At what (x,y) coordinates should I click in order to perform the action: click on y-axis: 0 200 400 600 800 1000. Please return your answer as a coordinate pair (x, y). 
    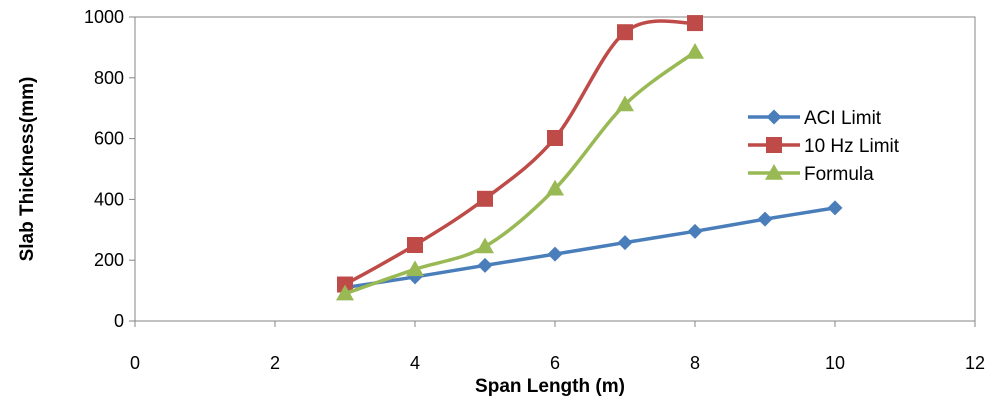
    Looking at the image, I should click on (109, 169).